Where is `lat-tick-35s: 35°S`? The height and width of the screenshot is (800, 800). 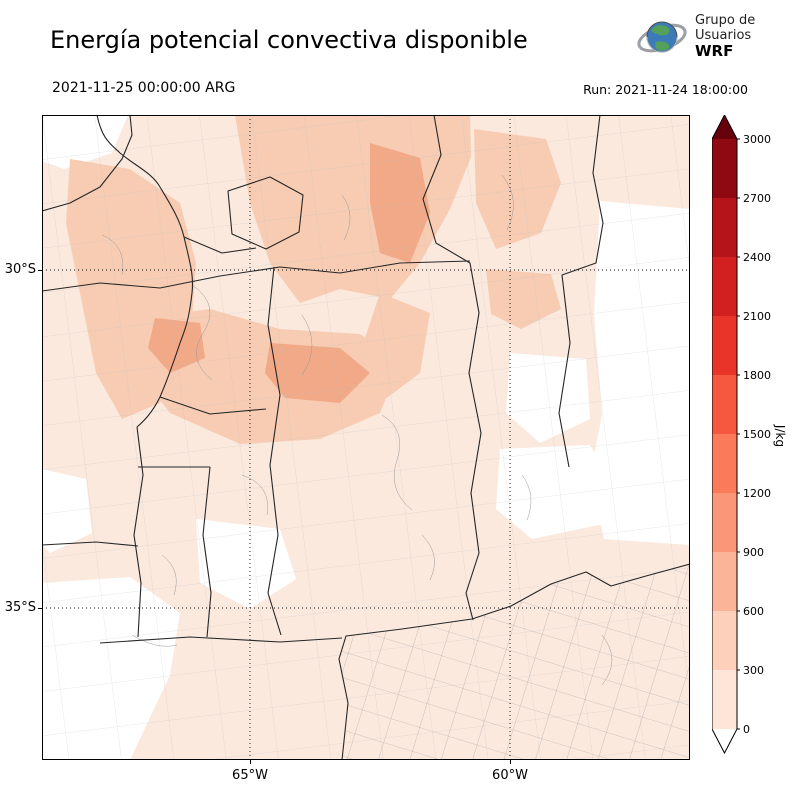
lat-tick-35s: 35°S is located at coordinates (20, 607).